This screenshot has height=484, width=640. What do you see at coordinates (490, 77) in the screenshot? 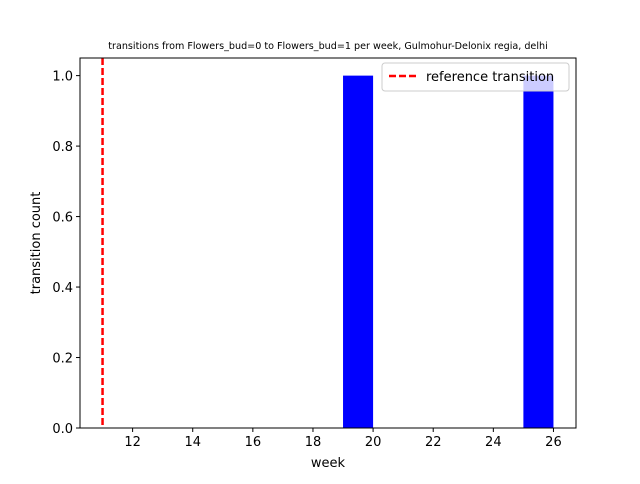
I see `legend-reference-label: reference transition` at bounding box center [490, 77].